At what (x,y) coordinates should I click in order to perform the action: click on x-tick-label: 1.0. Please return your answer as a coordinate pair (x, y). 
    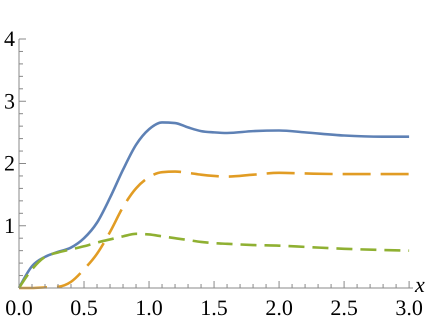
    Looking at the image, I should click on (149, 307).